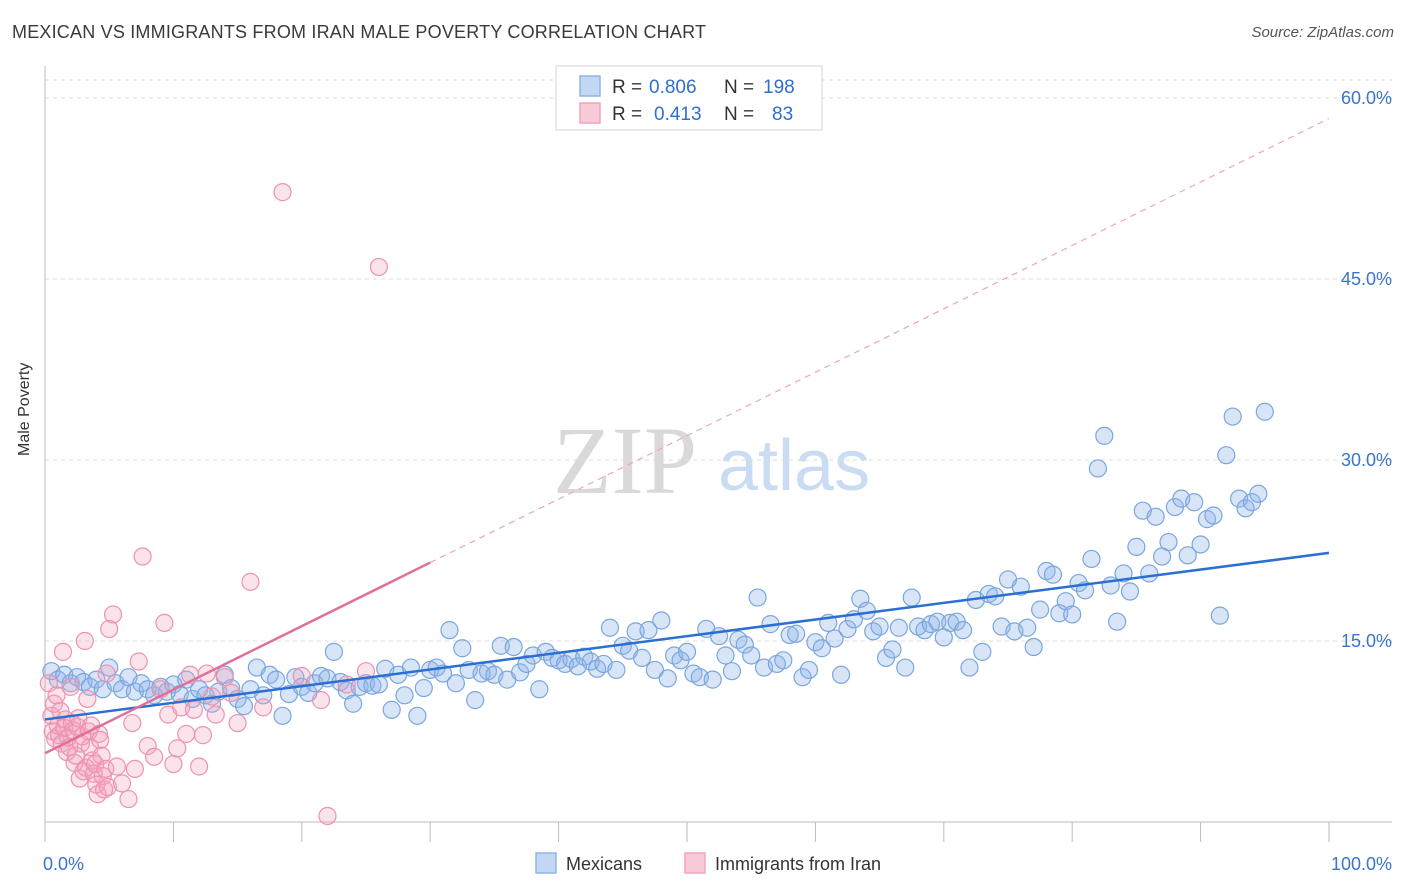 This screenshot has height=892, width=1406. Describe the element at coordinates (779, 87) in the screenshot. I see `legend-n-value: 198` at that location.